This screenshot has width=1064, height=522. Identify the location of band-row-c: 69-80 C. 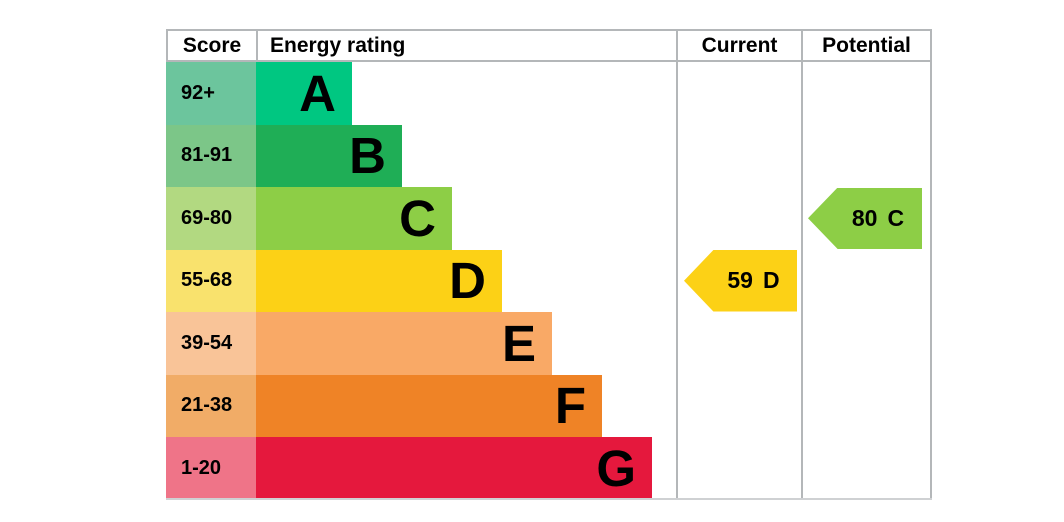
(421, 218).